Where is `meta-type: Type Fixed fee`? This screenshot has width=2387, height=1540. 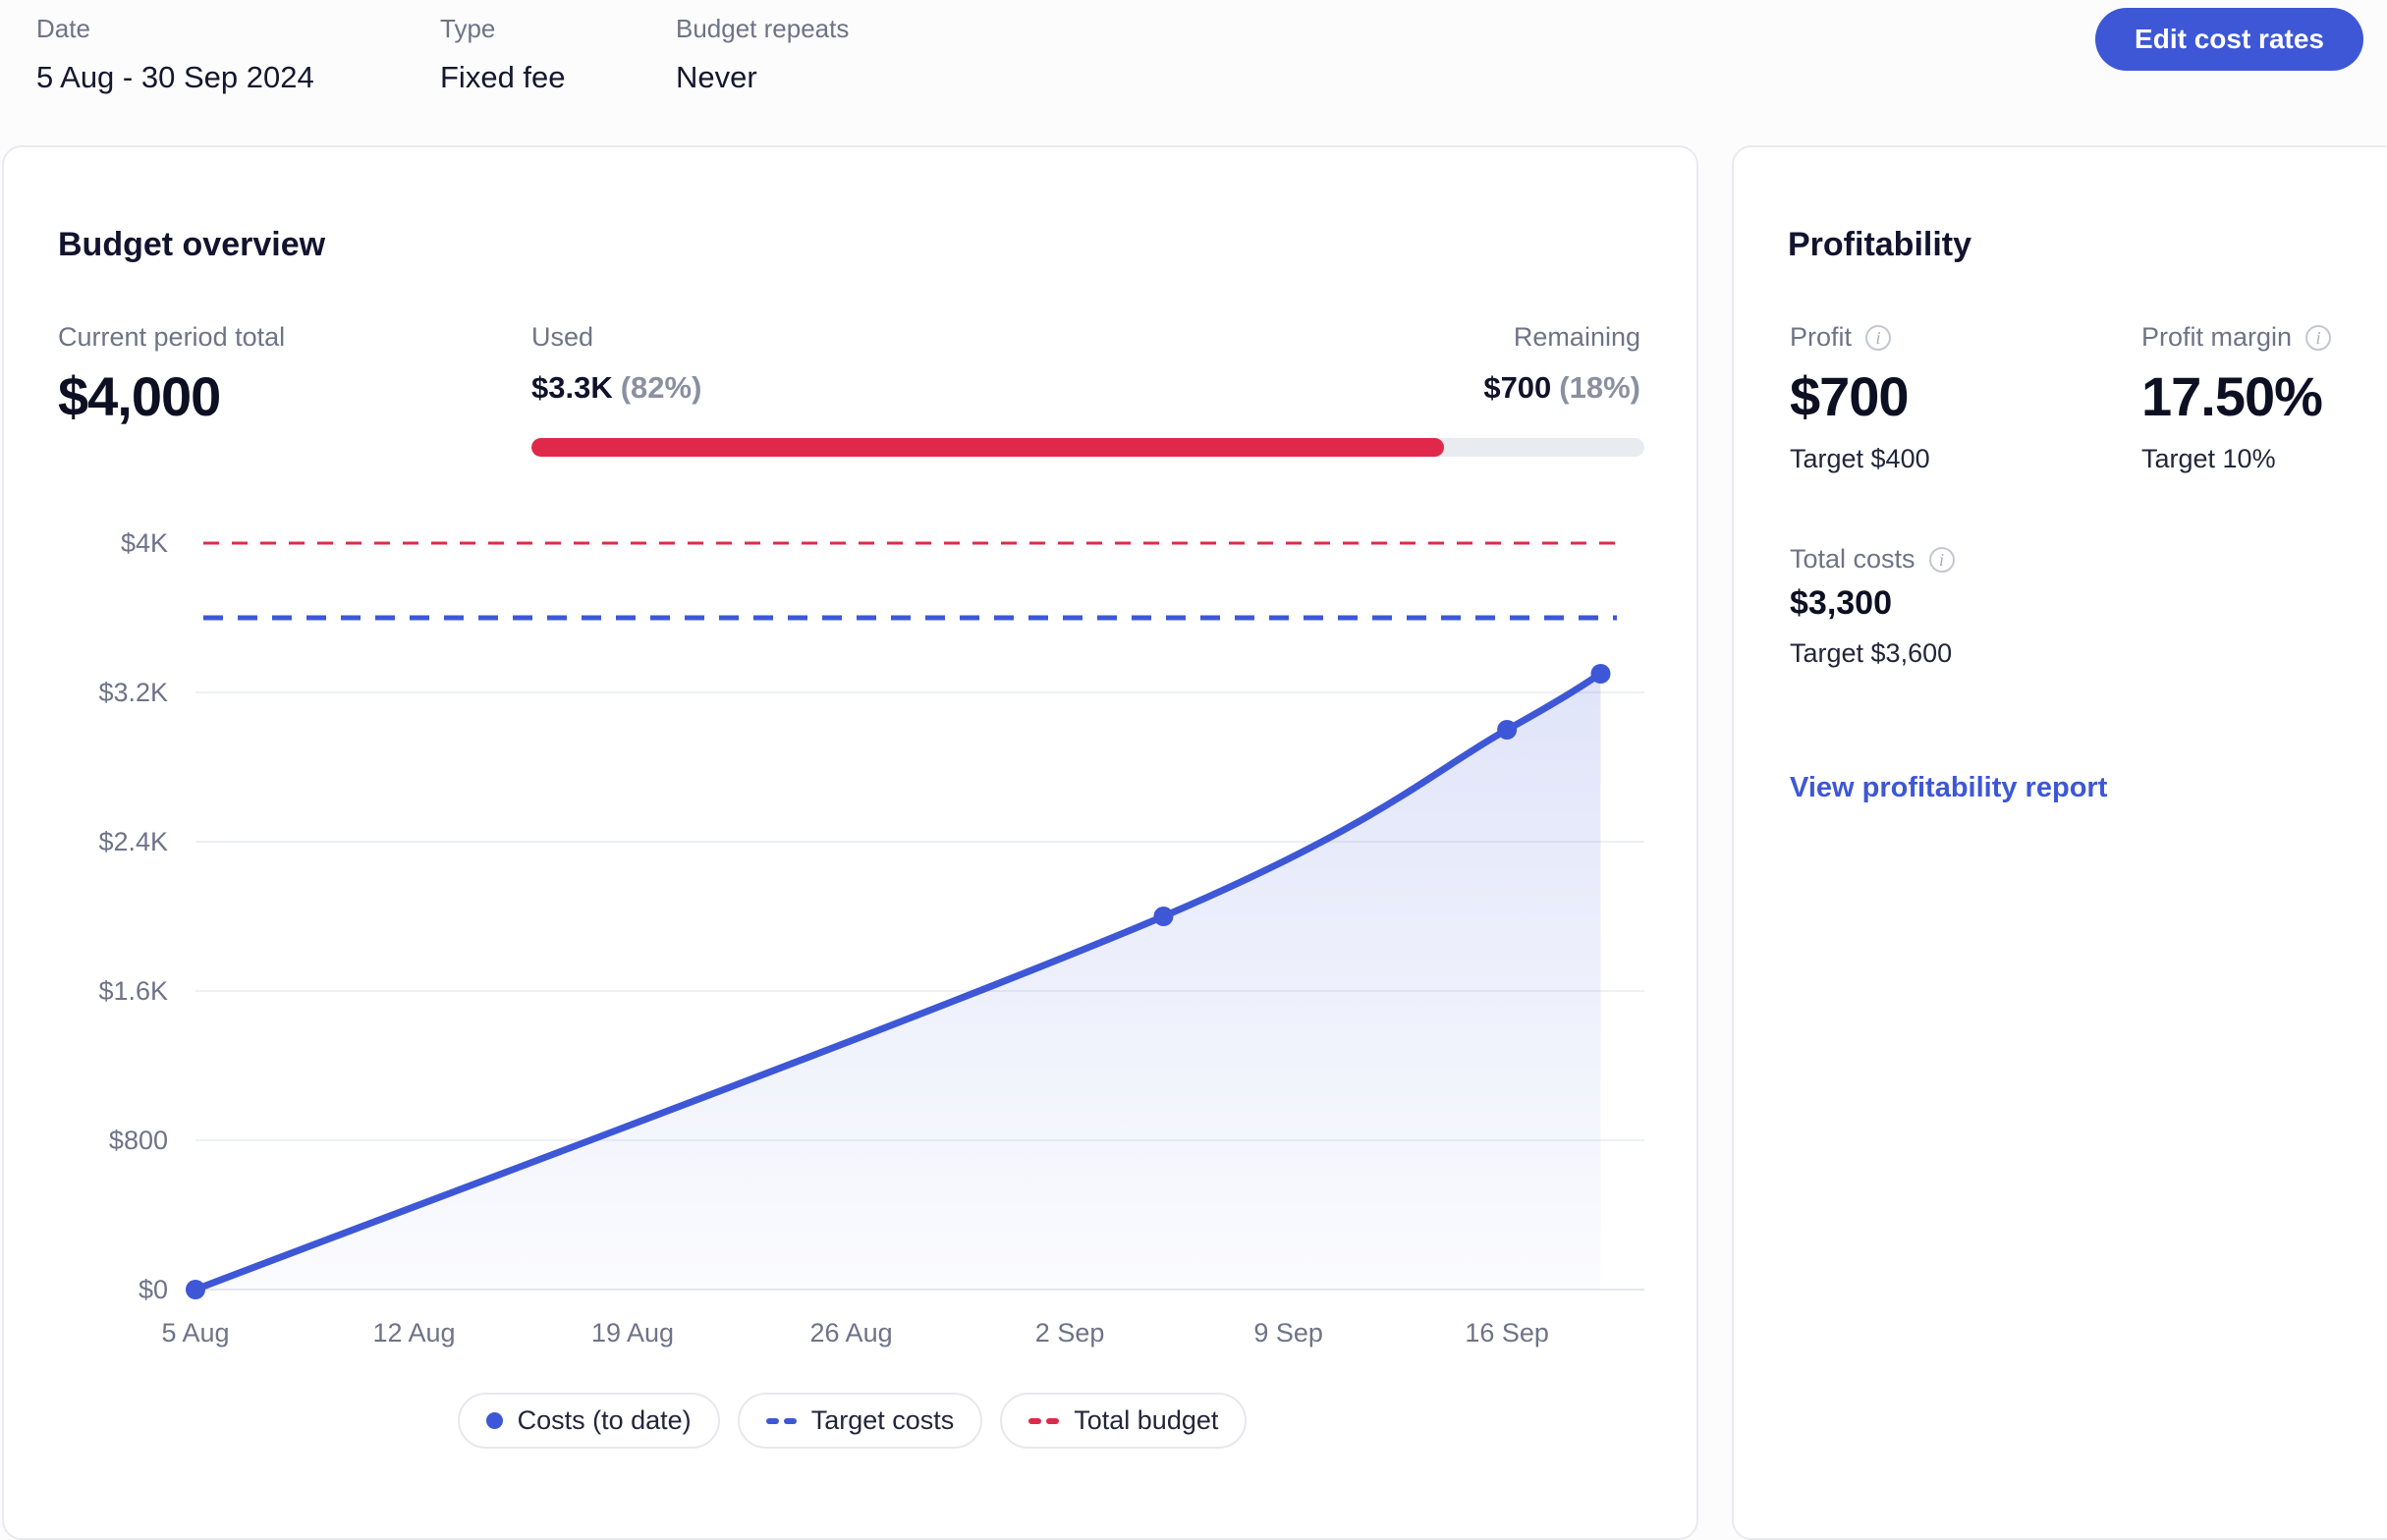 meta-type: Type Fixed fee is located at coordinates (503, 54).